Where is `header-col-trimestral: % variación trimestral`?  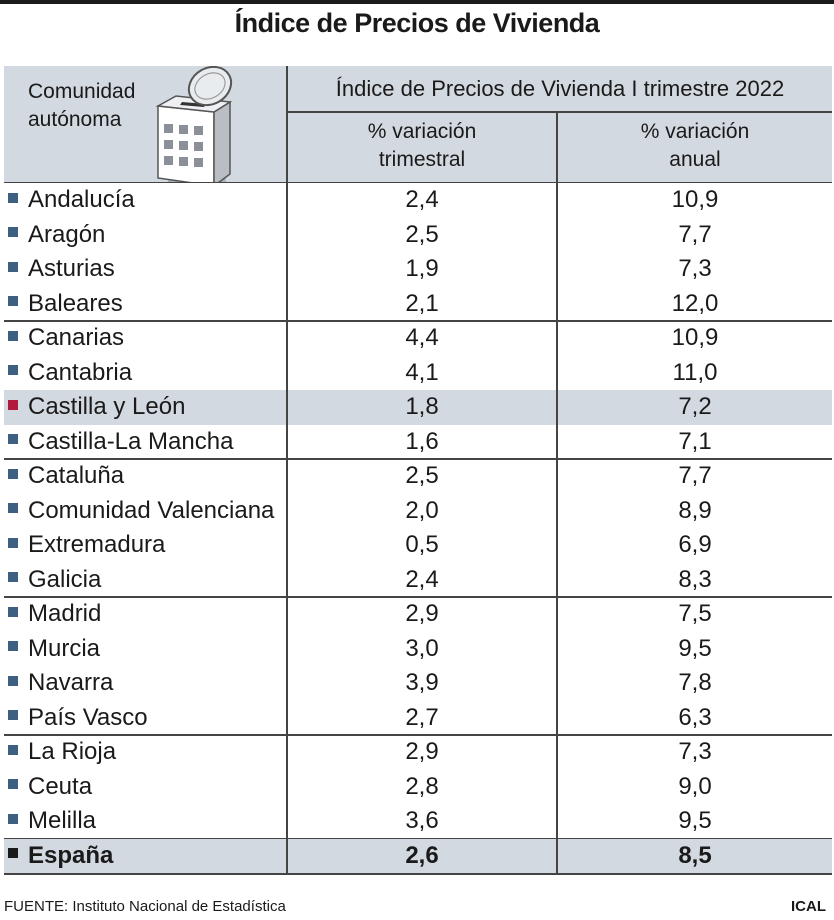 header-col-trimestral: % variación trimestral is located at coordinates (422, 146).